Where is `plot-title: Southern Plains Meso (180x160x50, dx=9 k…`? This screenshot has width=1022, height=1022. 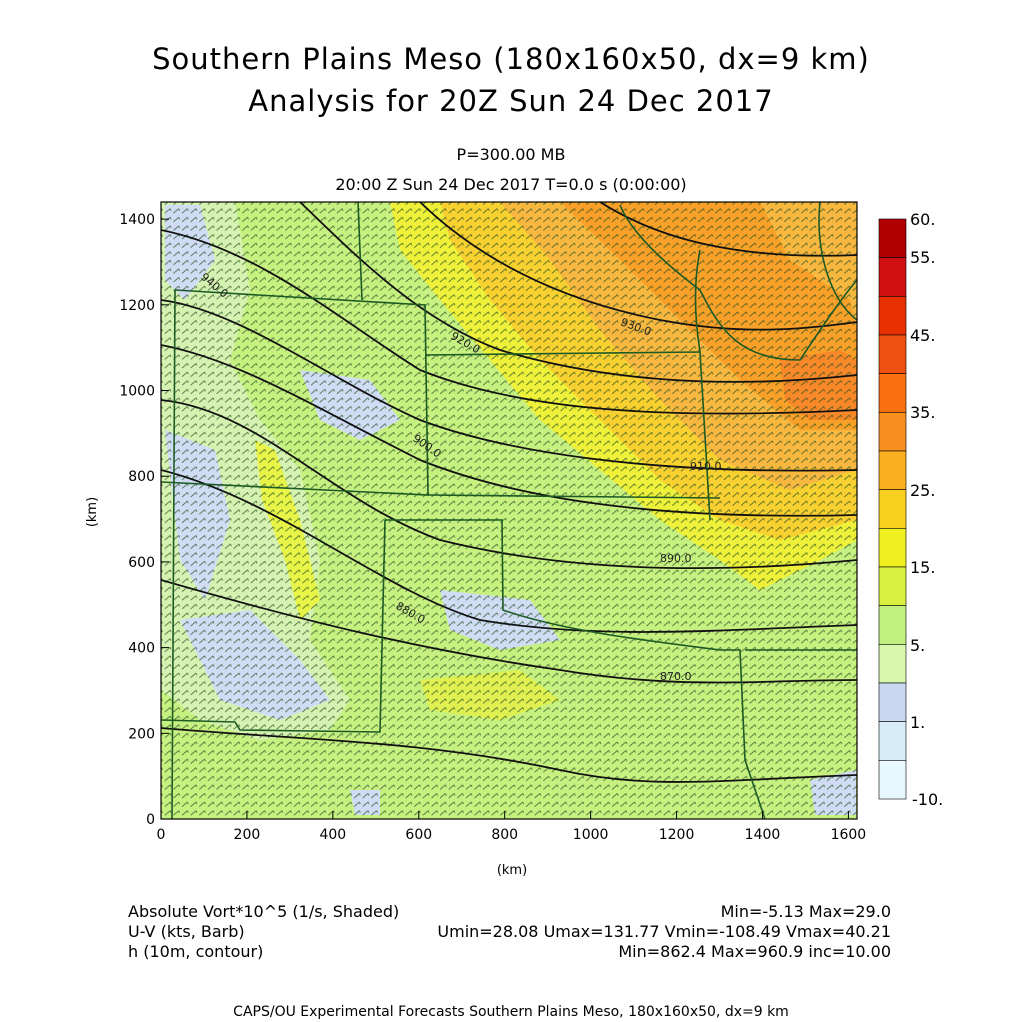 plot-title: Southern Plains Meso (180x160x50, dx=9 k… is located at coordinates (511, 59).